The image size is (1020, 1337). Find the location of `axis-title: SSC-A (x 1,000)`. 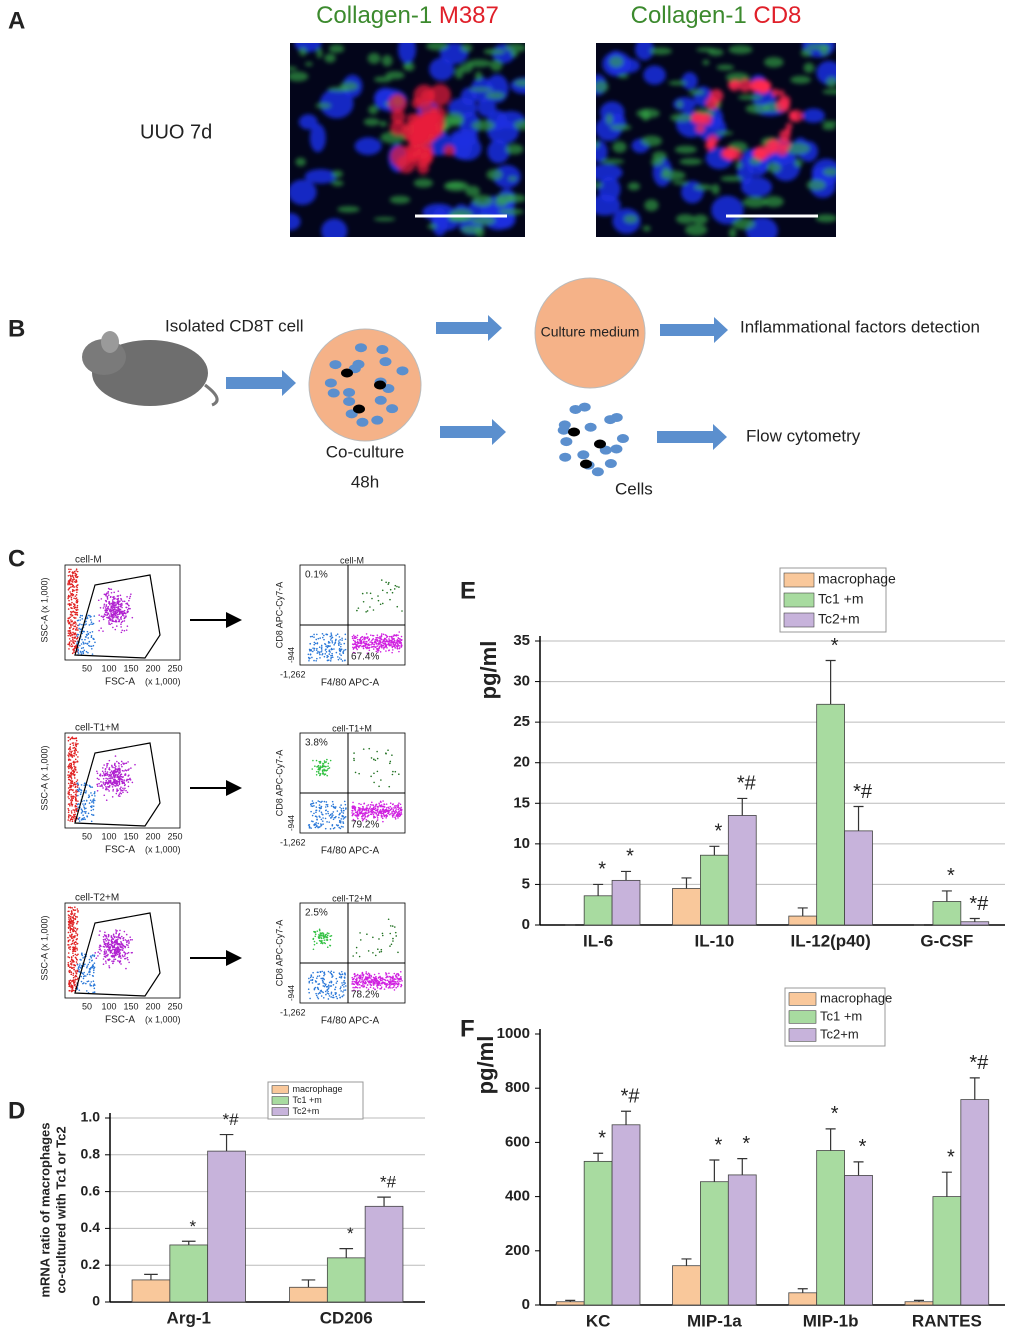

axis-title: SSC-A (x 1,000) is located at coordinates (44, 947).